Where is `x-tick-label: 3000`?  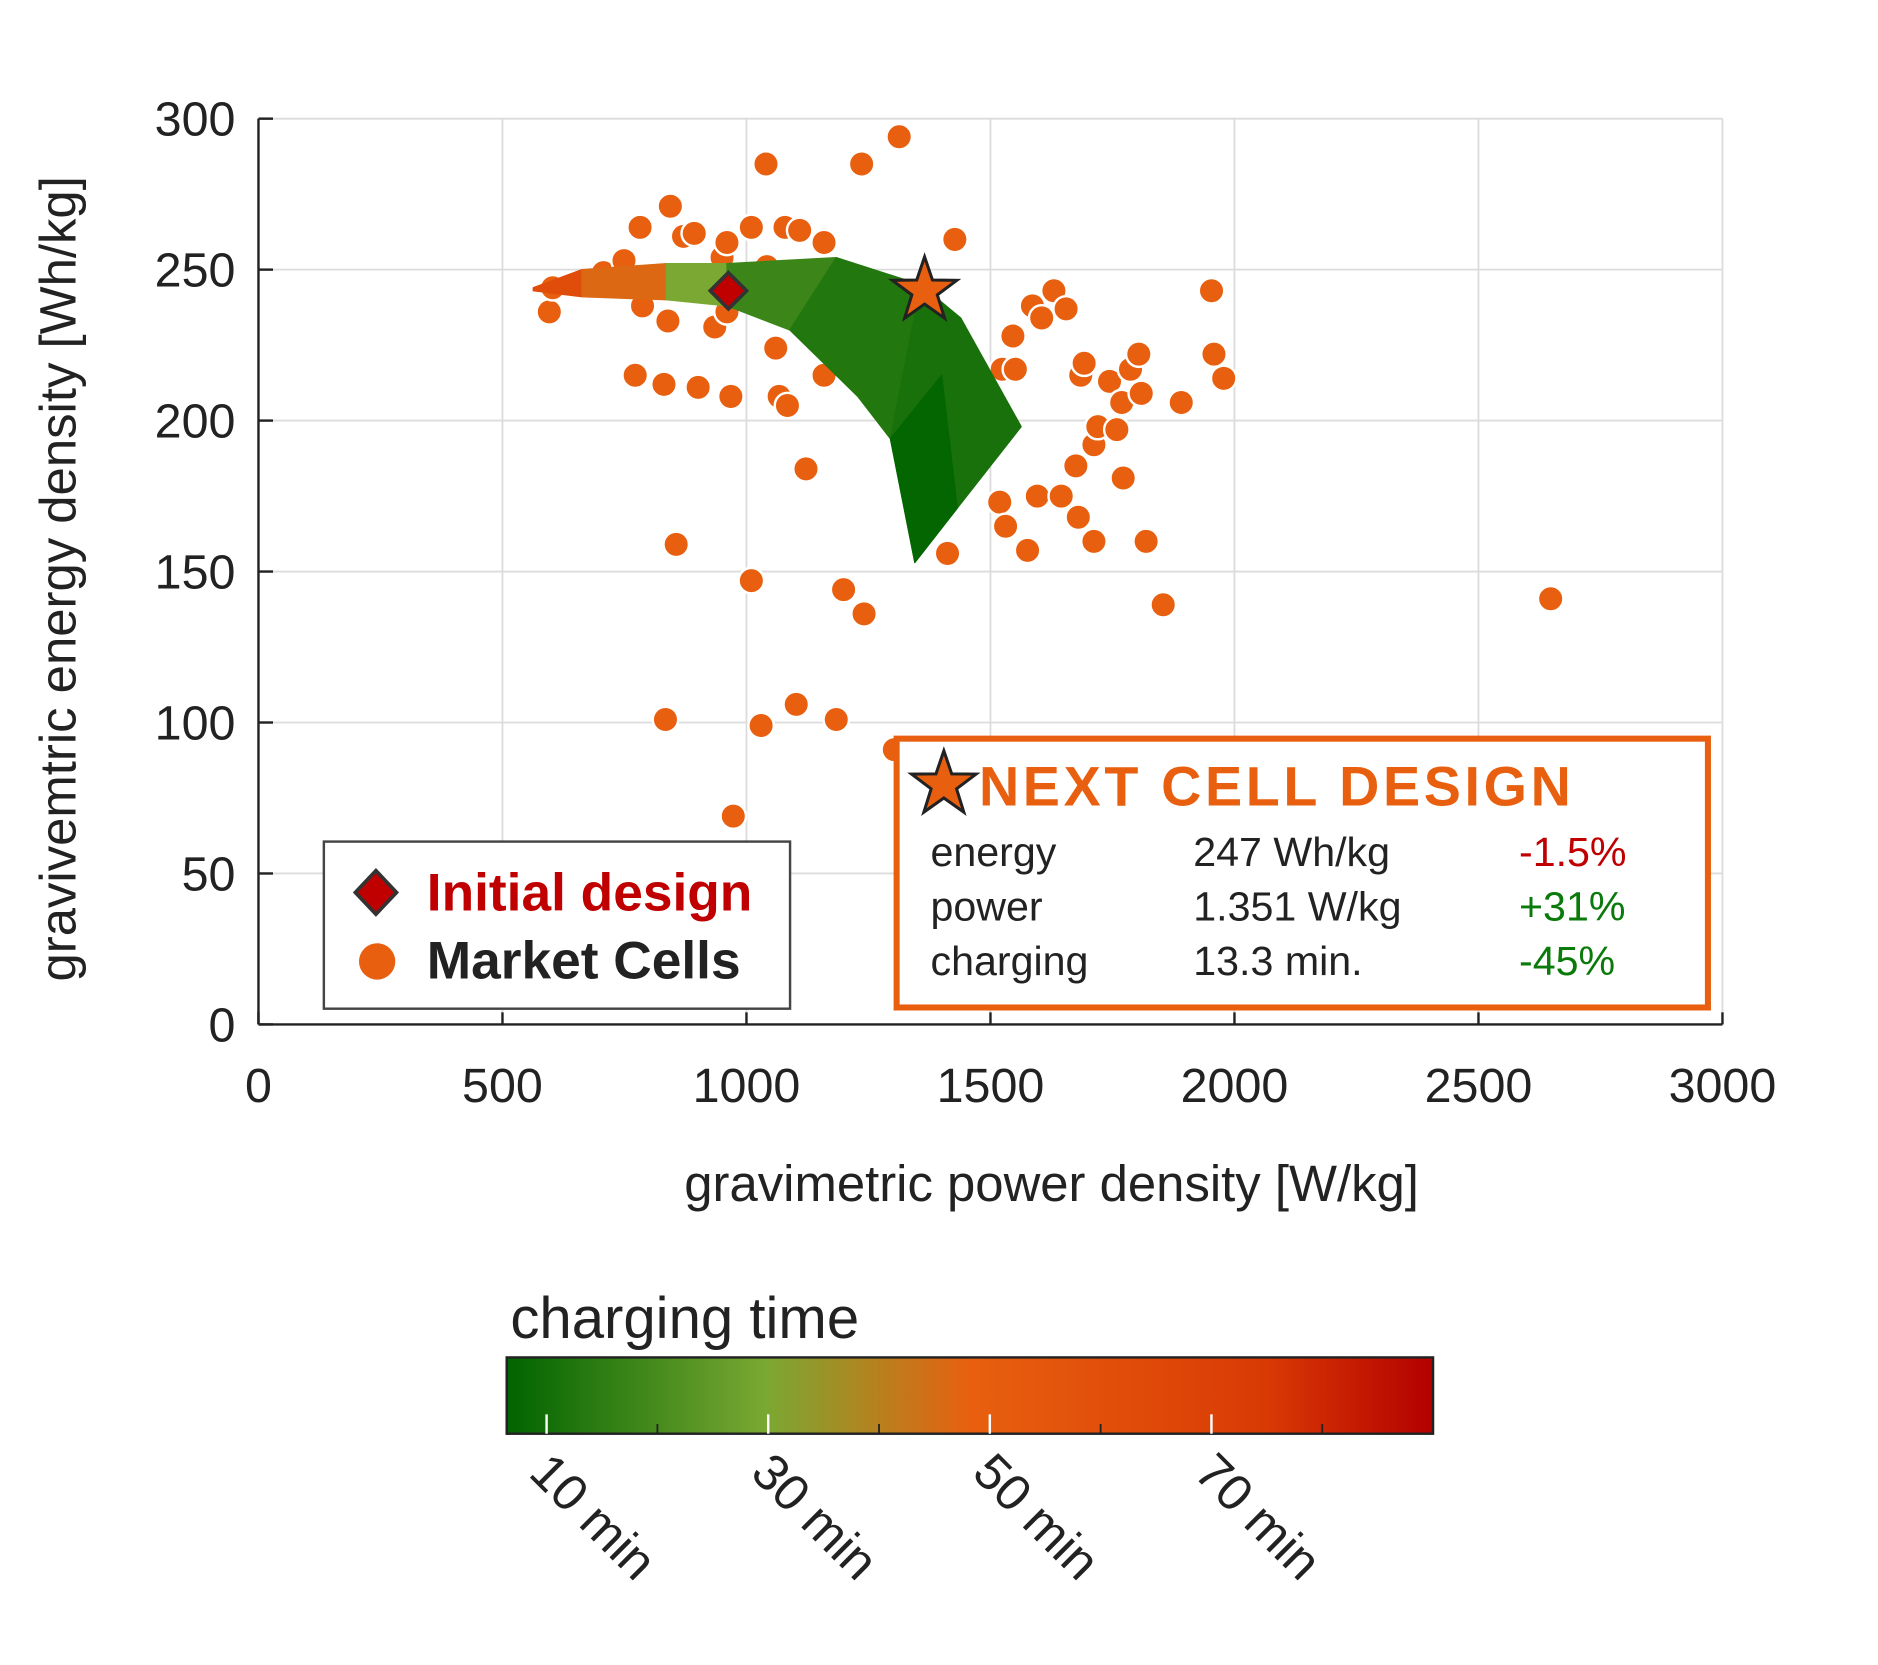 x-tick-label: 3000 is located at coordinates (1723, 1086).